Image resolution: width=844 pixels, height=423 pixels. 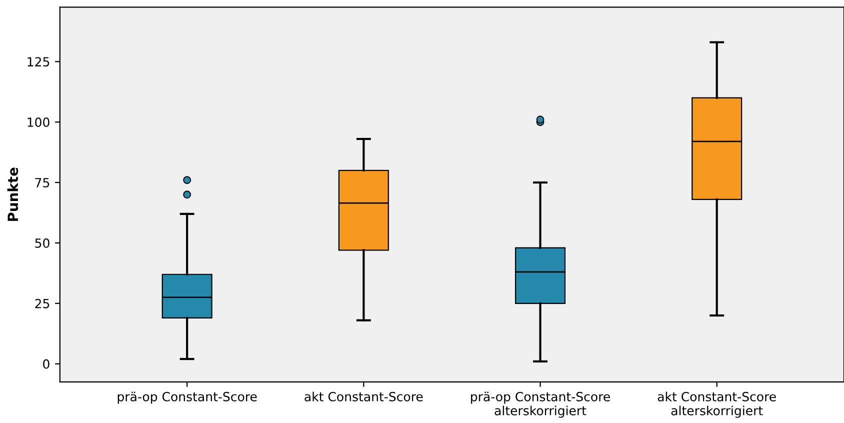 I want to click on y-axis-title: Punkte, so click(x=12, y=194).